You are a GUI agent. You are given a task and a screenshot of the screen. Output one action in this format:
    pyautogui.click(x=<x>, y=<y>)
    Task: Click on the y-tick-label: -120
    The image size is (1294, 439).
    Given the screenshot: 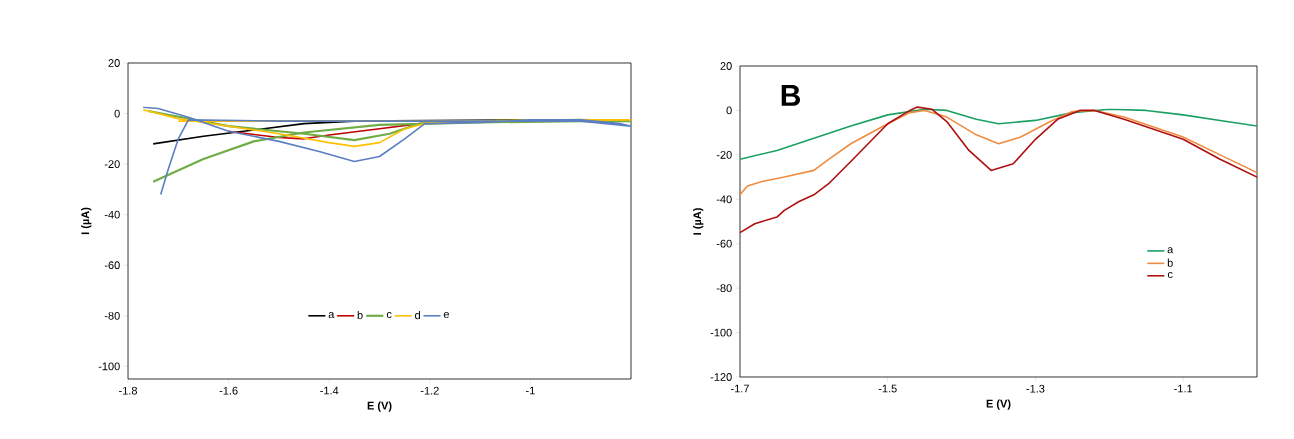 What is the action you would take?
    pyautogui.click(x=721, y=377)
    